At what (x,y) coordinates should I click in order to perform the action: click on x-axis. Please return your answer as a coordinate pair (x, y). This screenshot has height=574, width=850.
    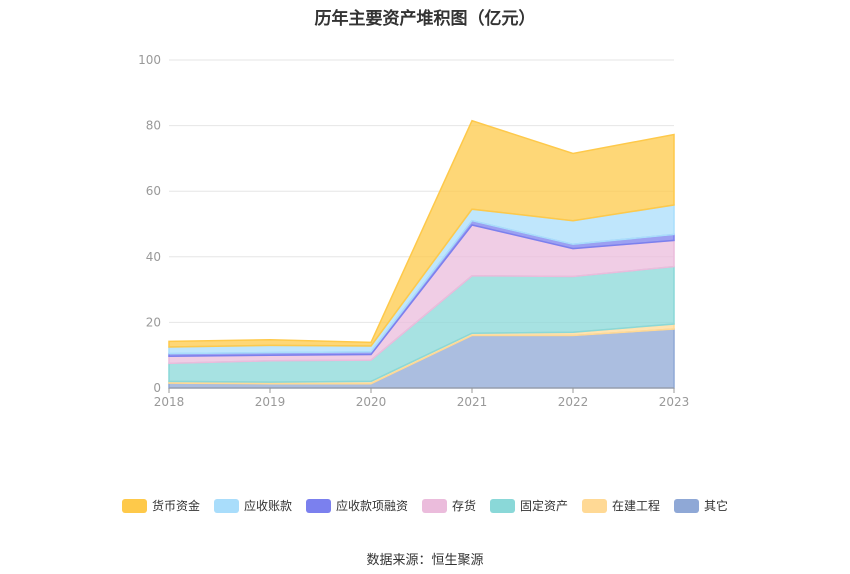
    Looking at the image, I should click on (421, 390).